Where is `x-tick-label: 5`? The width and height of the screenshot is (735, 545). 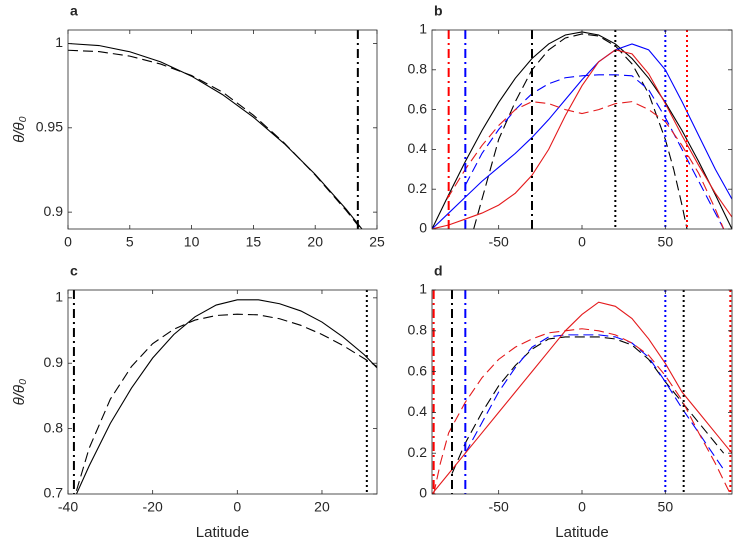 x-tick-label: 5 is located at coordinates (130, 242).